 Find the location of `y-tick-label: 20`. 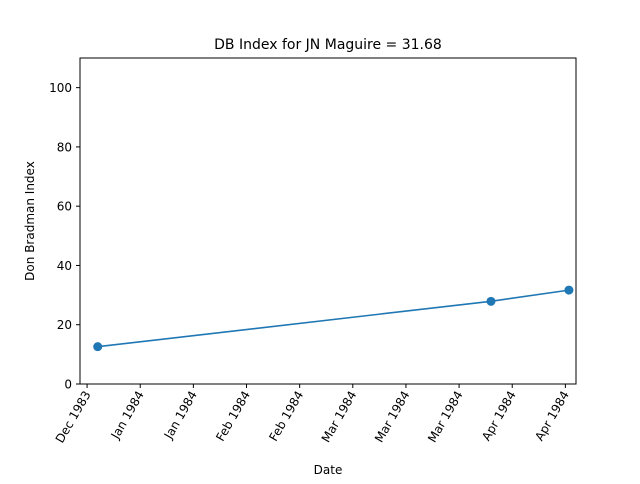

y-tick-label: 20 is located at coordinates (64, 325).